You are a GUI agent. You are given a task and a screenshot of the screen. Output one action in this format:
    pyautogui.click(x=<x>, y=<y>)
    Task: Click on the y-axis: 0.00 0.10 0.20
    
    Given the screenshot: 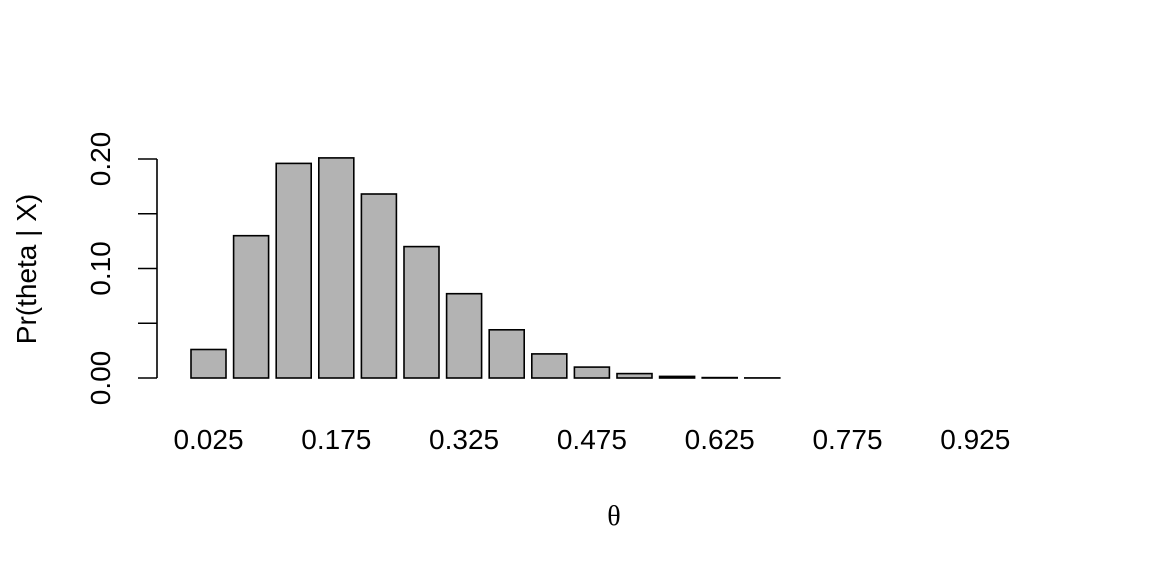 What is the action you would take?
    pyautogui.click(x=121, y=269)
    